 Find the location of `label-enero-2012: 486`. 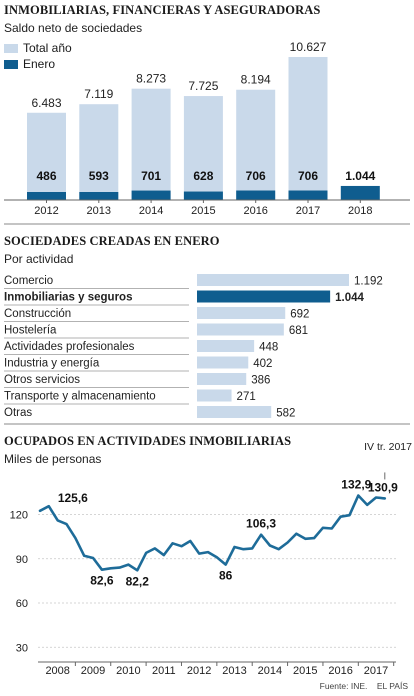

label-enero-2012: 486 is located at coordinates (46, 176).